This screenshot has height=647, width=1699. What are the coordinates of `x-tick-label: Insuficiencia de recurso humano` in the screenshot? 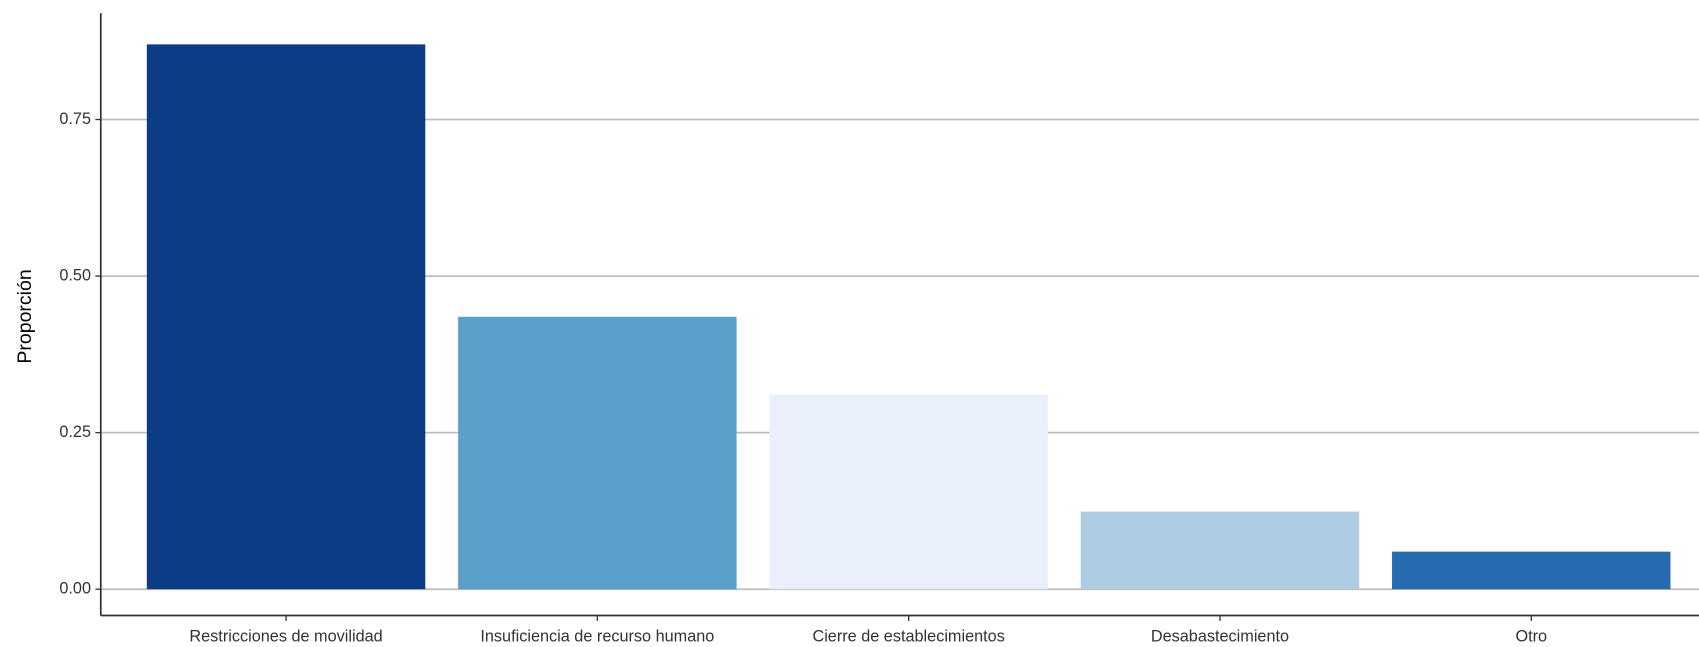 It's located at (597, 636).